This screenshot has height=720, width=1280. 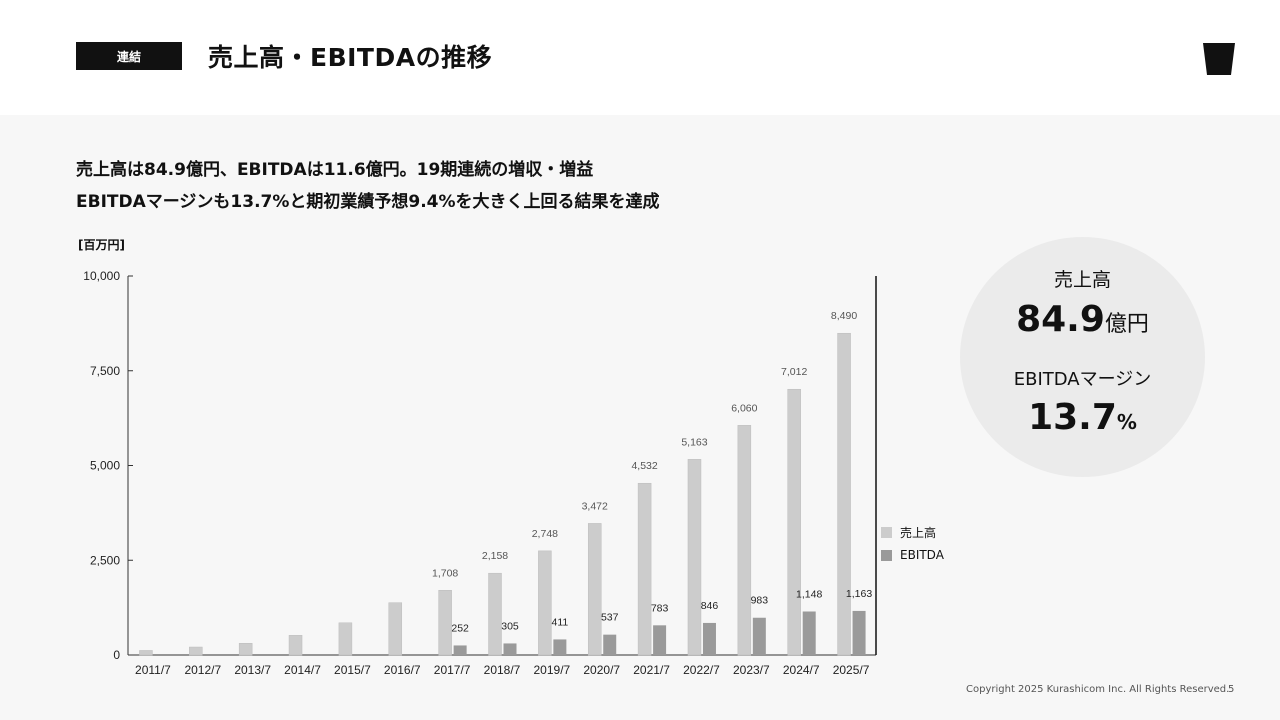 What do you see at coordinates (922, 555) in the screenshot?
I see `legend-label-ebitda: EBITDA` at bounding box center [922, 555].